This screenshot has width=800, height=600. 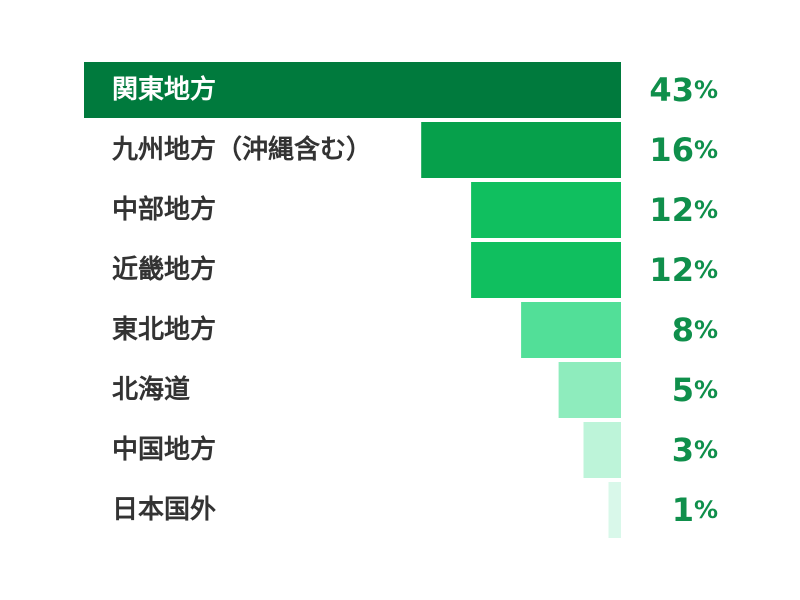 I want to click on value-number-5: 8, so click(x=683, y=330).